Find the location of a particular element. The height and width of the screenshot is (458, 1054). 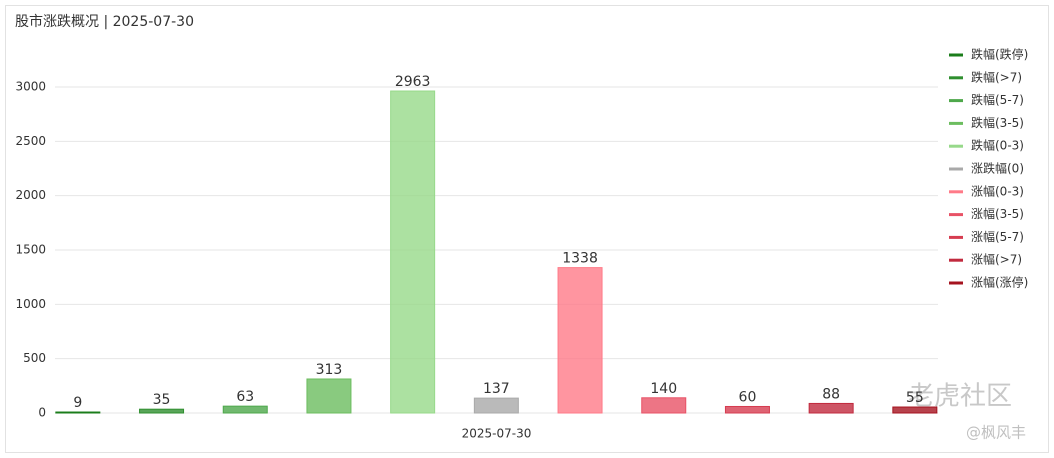

value-label: 35 is located at coordinates (162, 400).